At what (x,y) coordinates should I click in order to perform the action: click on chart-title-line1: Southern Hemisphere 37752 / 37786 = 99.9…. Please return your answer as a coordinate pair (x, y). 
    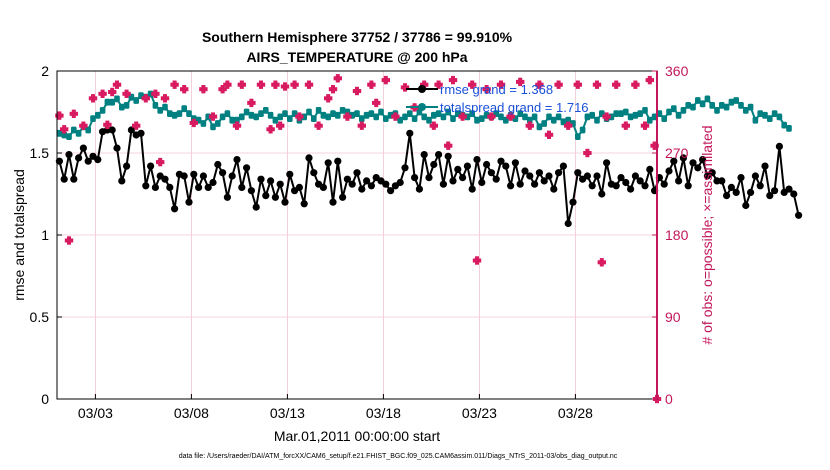
    Looking at the image, I should click on (357, 37).